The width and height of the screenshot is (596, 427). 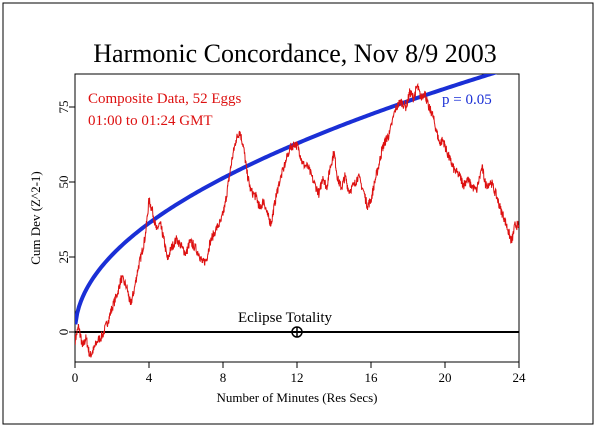 I want to click on chart-title: Harmonic Concordance, Nov 8/9 2003, so click(x=295, y=53).